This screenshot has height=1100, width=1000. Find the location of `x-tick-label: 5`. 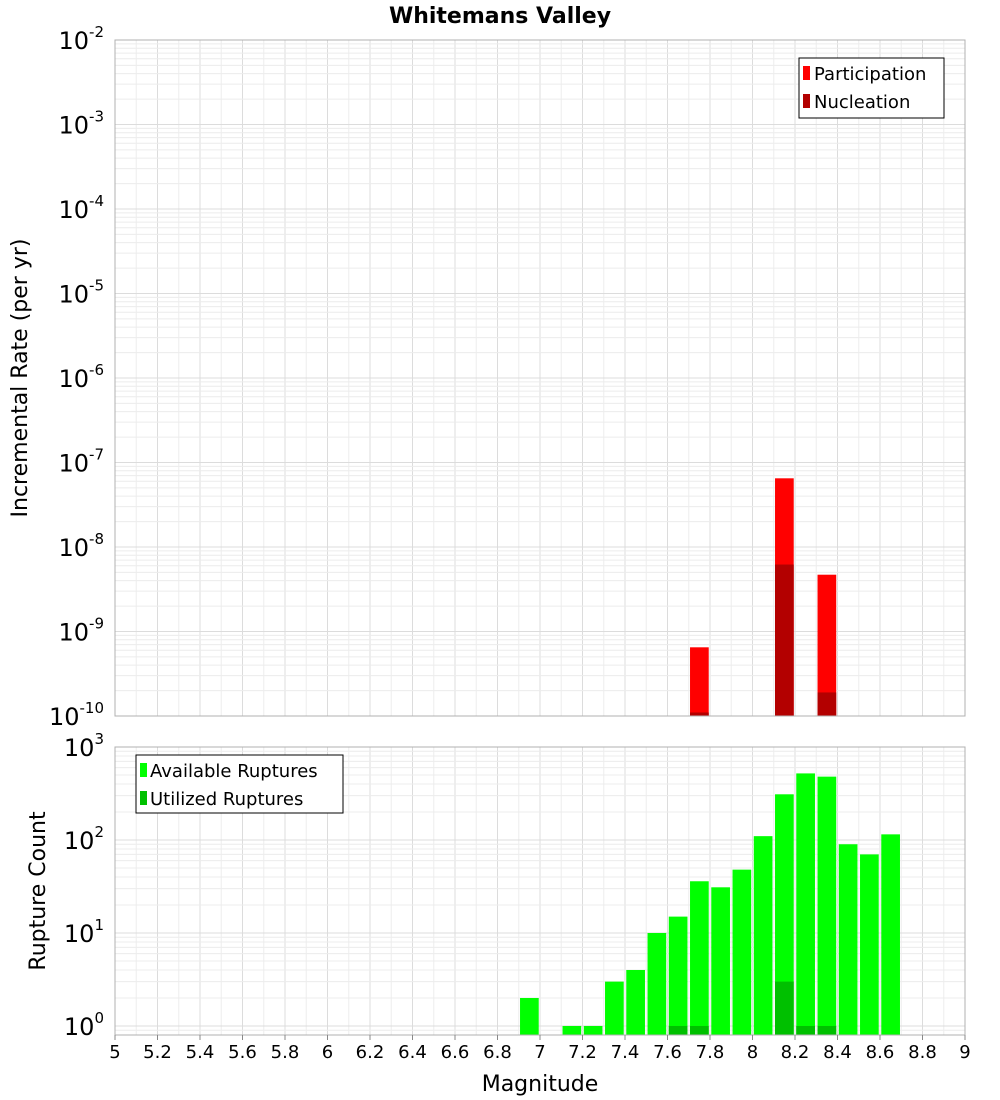

x-tick-label: 5 is located at coordinates (114, 1052).